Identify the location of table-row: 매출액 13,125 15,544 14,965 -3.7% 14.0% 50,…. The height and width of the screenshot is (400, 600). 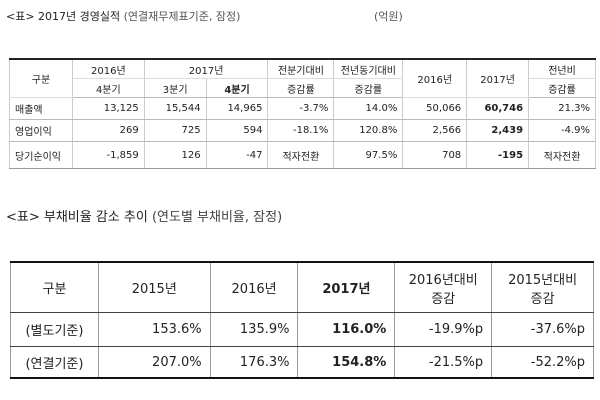
(302, 108).